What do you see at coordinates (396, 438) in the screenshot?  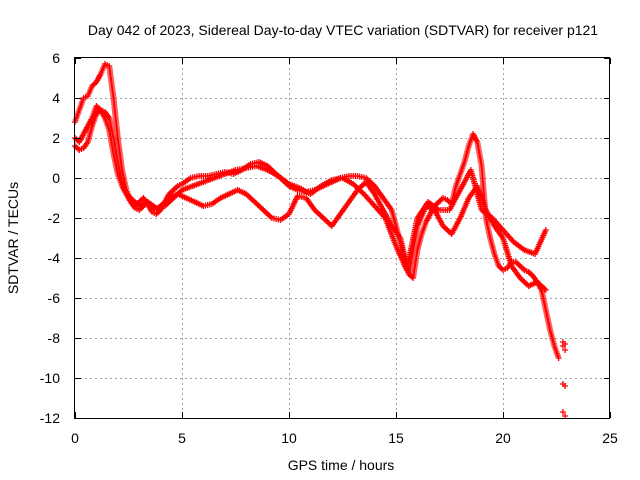 I see `x-tick-label: 15` at bounding box center [396, 438].